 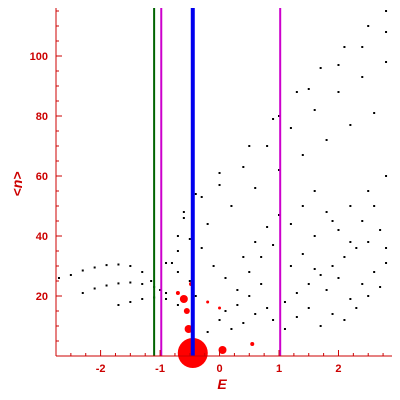 What do you see at coordinates (17, 184) in the screenshot?
I see `y-axis-label: <n>` at bounding box center [17, 184].